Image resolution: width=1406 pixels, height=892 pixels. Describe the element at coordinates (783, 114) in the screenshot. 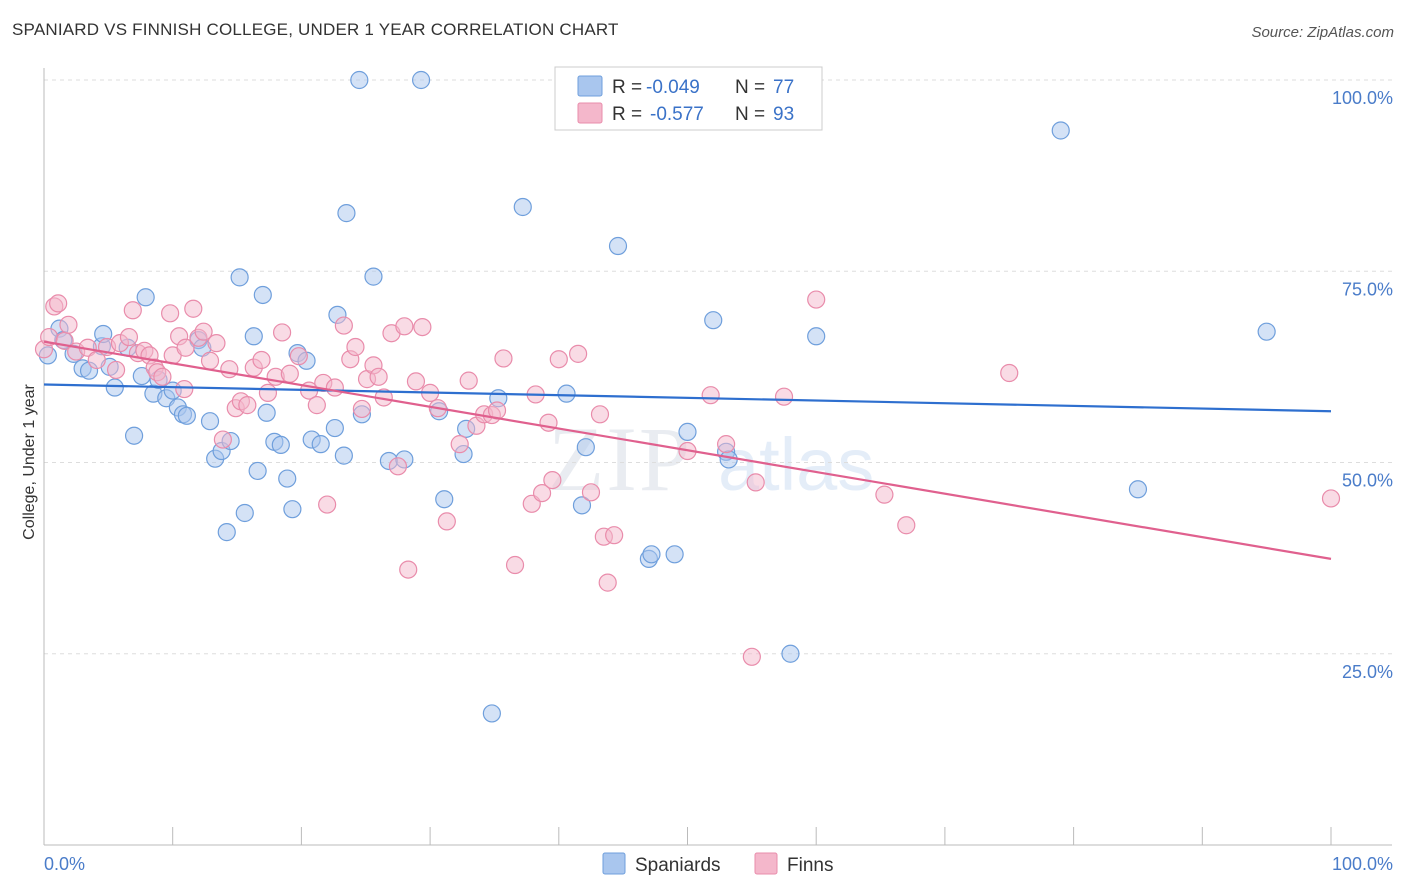

I see `legend-n-value-2: 93` at that location.